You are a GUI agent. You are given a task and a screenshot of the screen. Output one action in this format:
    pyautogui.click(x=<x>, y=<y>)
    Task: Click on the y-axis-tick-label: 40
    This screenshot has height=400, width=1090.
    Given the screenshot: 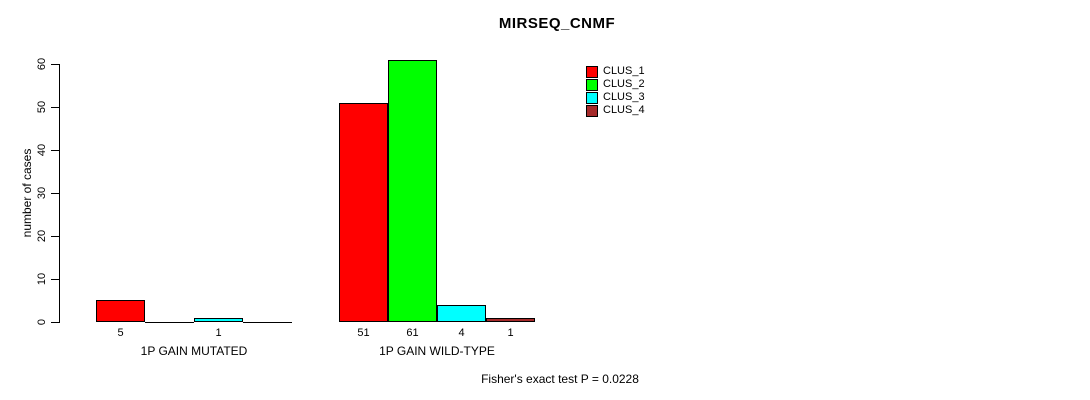 What is the action you would take?
    pyautogui.click(x=42, y=150)
    